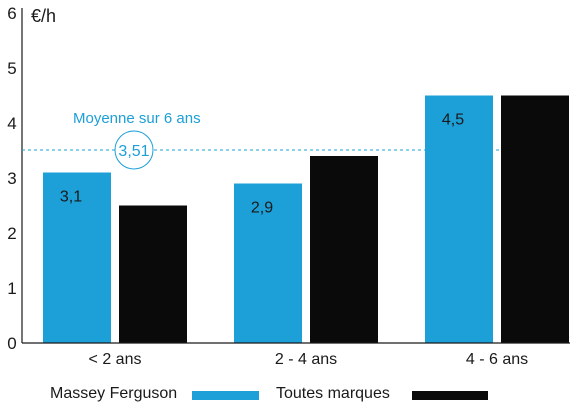  I want to click on y-tick-label: 2, so click(11, 233).